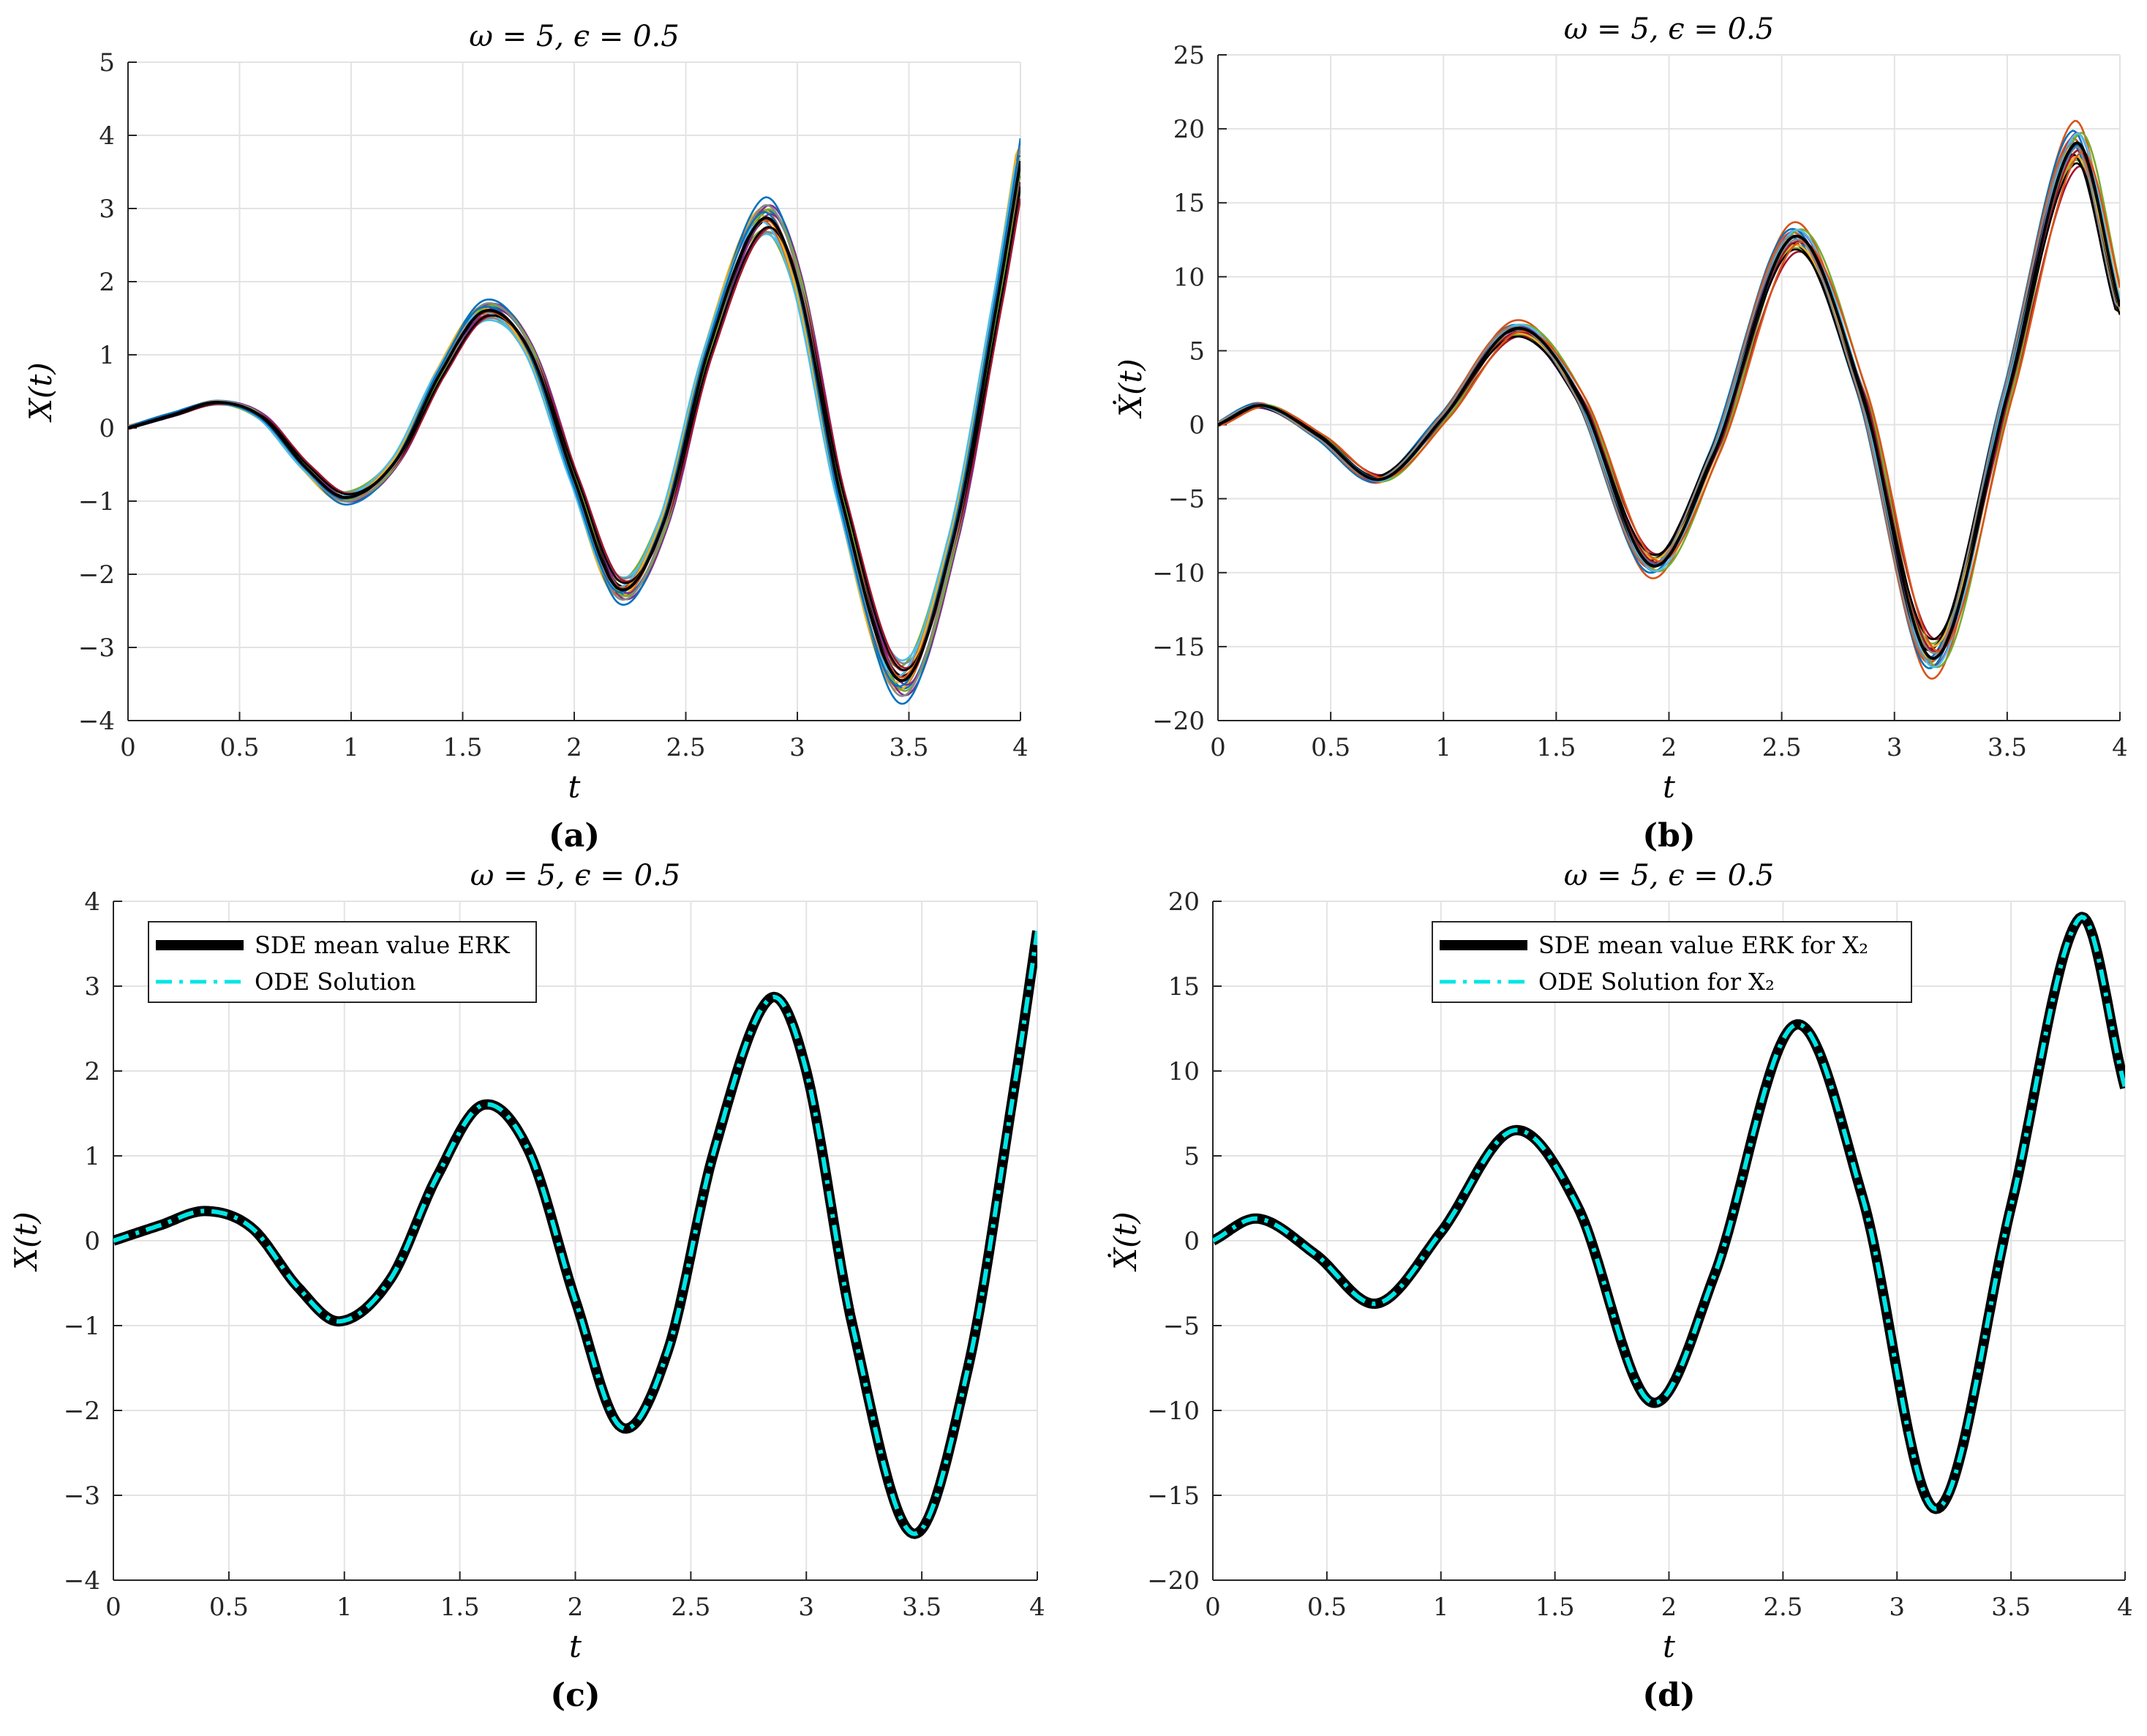  Describe the element at coordinates (107, 209) in the screenshot. I see `y-tick-label: 3` at that location.